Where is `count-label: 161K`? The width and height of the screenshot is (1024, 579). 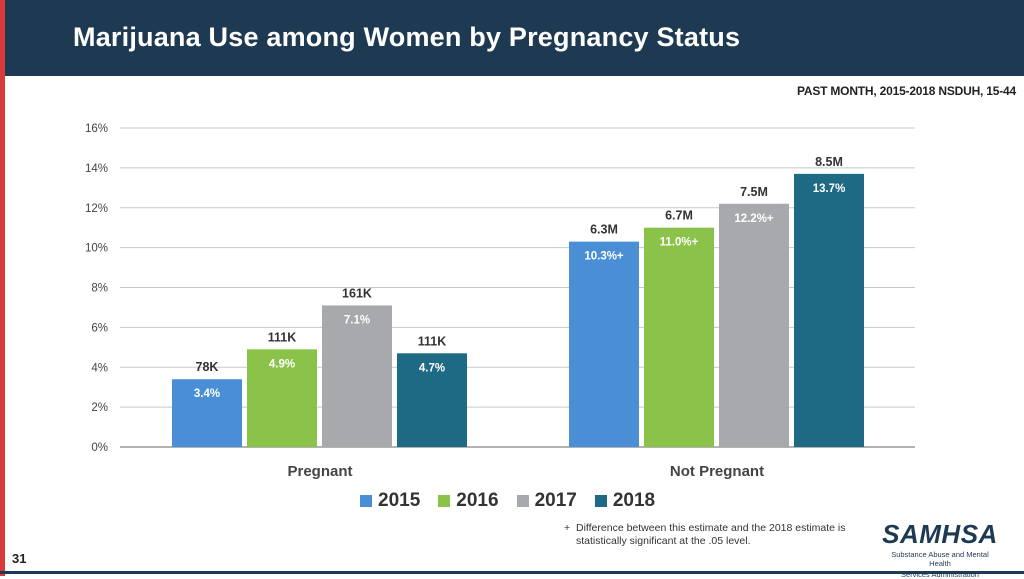 count-label: 161K is located at coordinates (357, 293).